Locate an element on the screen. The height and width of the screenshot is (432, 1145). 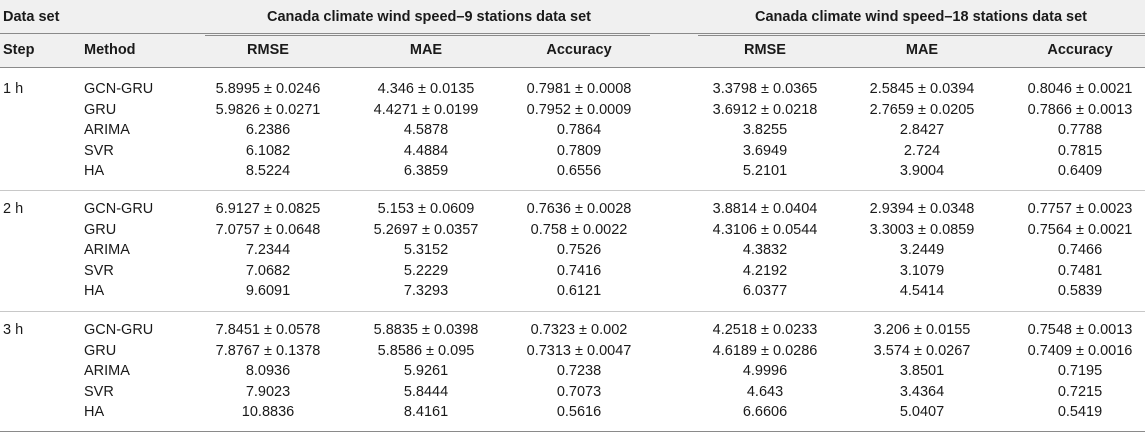
value-cell: 5.2697 ± 0.0357 is located at coordinates (426, 229).